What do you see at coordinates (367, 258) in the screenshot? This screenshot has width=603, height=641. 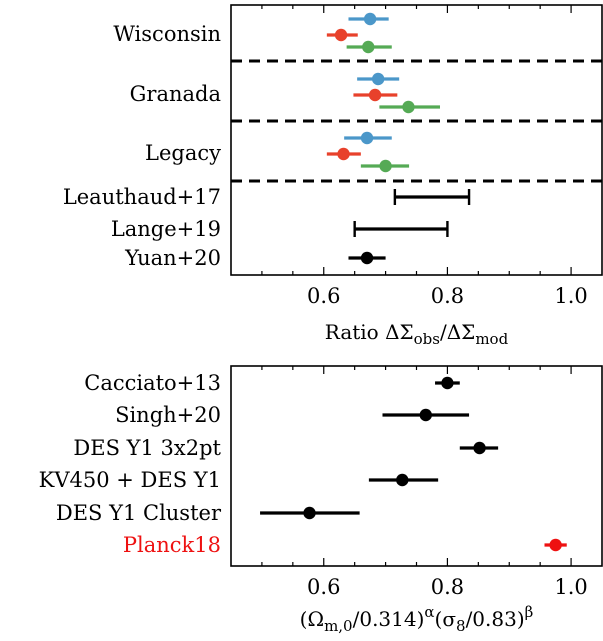 I see `top-reference-point` at bounding box center [367, 258].